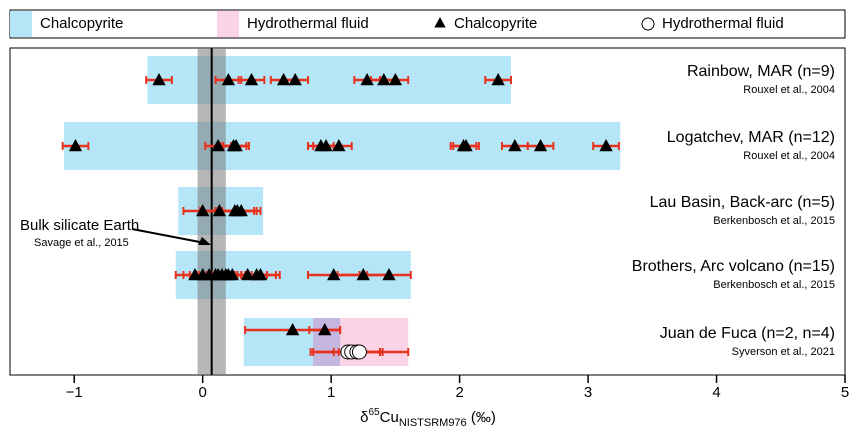 Image resolution: width=851 pixels, height=430 pixels. What do you see at coordinates (327, 342) in the screenshot?
I see `range-overlap` at bounding box center [327, 342].